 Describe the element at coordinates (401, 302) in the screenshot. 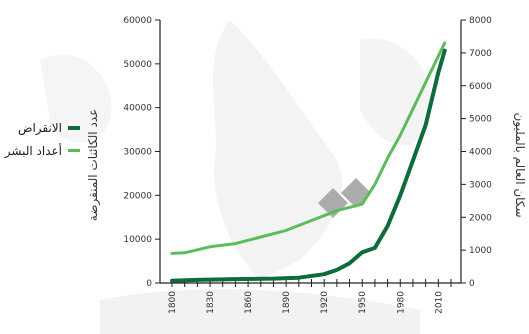

I see `x-tick-label: 1980` at that location.